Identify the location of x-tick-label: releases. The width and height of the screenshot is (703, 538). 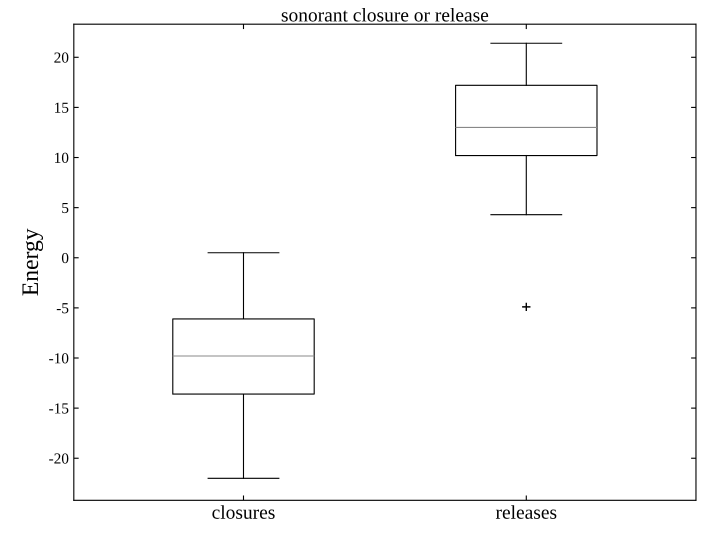
(526, 512).